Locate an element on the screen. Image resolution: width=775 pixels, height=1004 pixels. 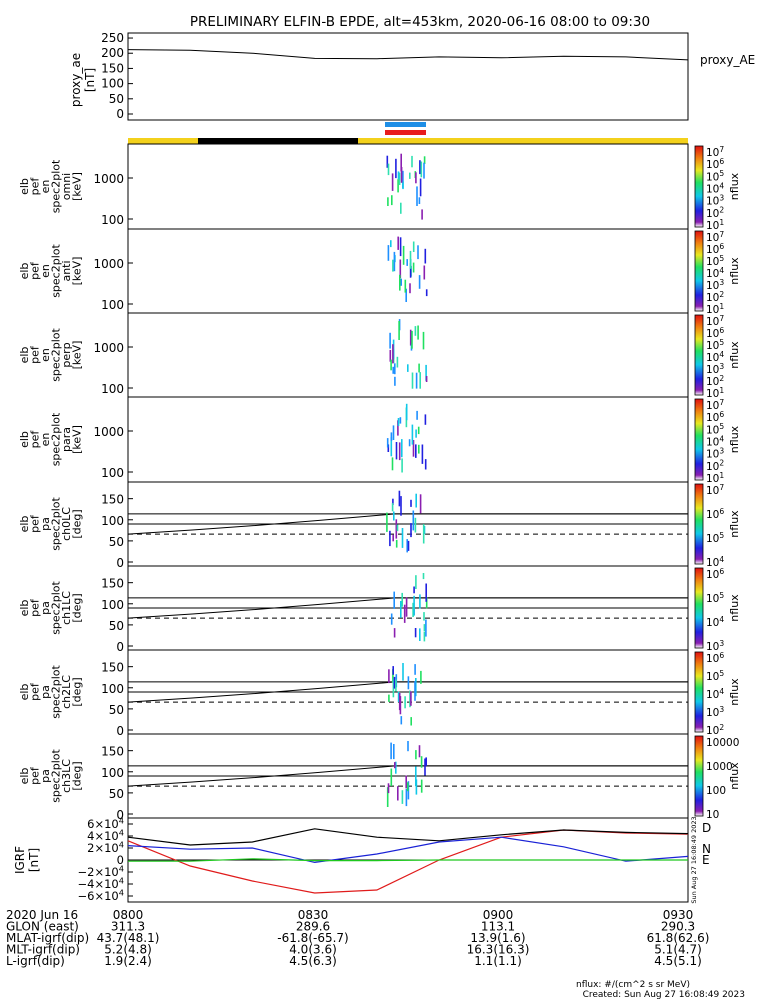
colorbar-label: 10² is located at coordinates (715, 381).